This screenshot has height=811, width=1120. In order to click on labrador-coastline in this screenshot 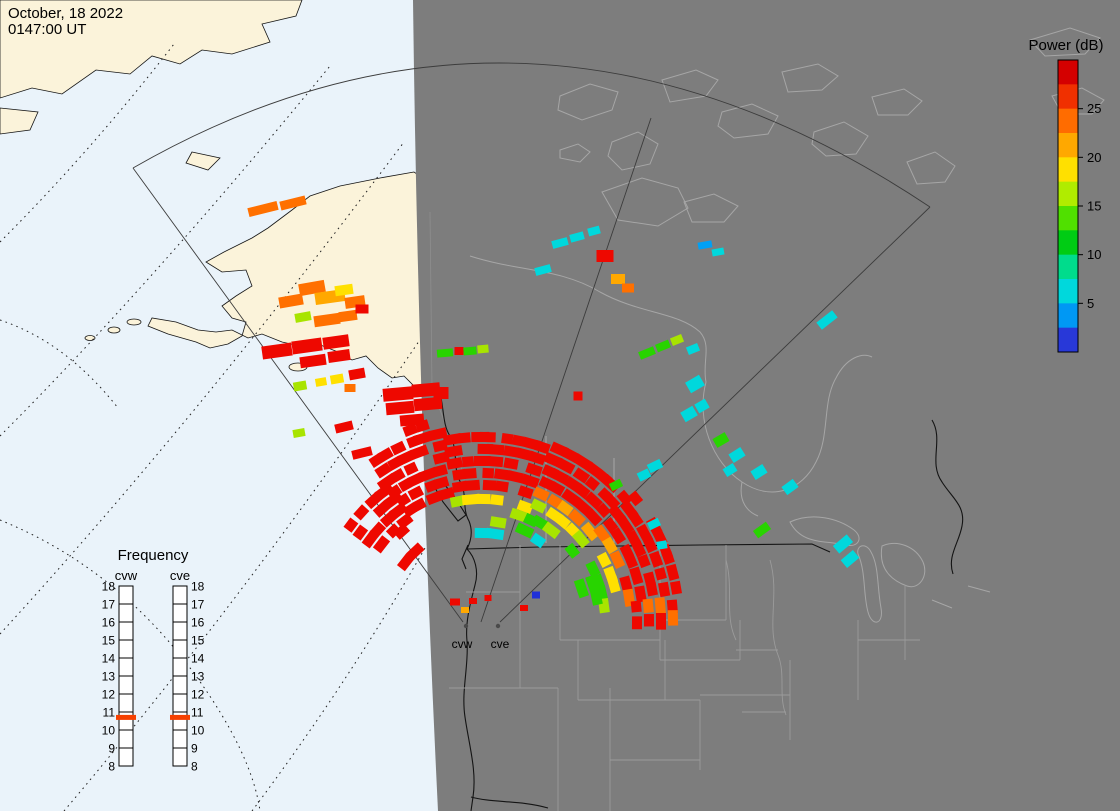, I will do `click(947, 497)`.